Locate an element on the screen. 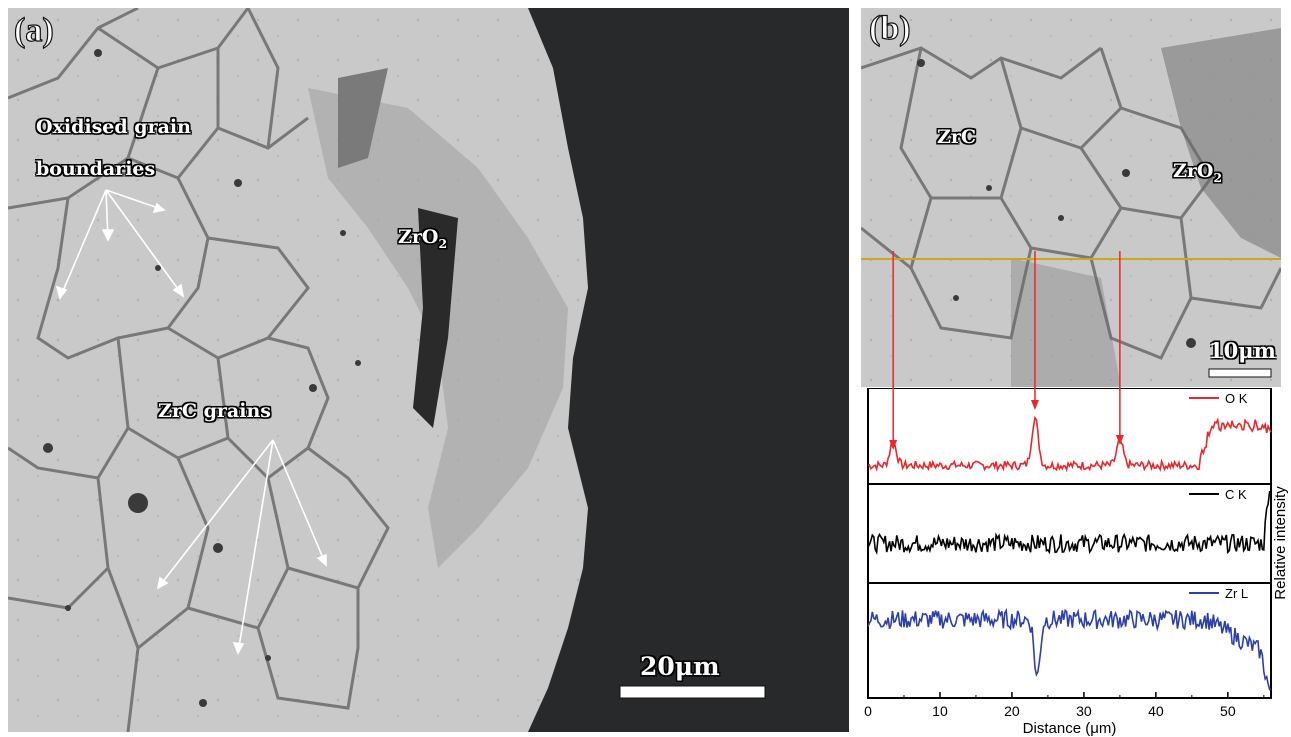 This screenshot has width=1291, height=737. x-tick-label: 40 is located at coordinates (1156, 711).